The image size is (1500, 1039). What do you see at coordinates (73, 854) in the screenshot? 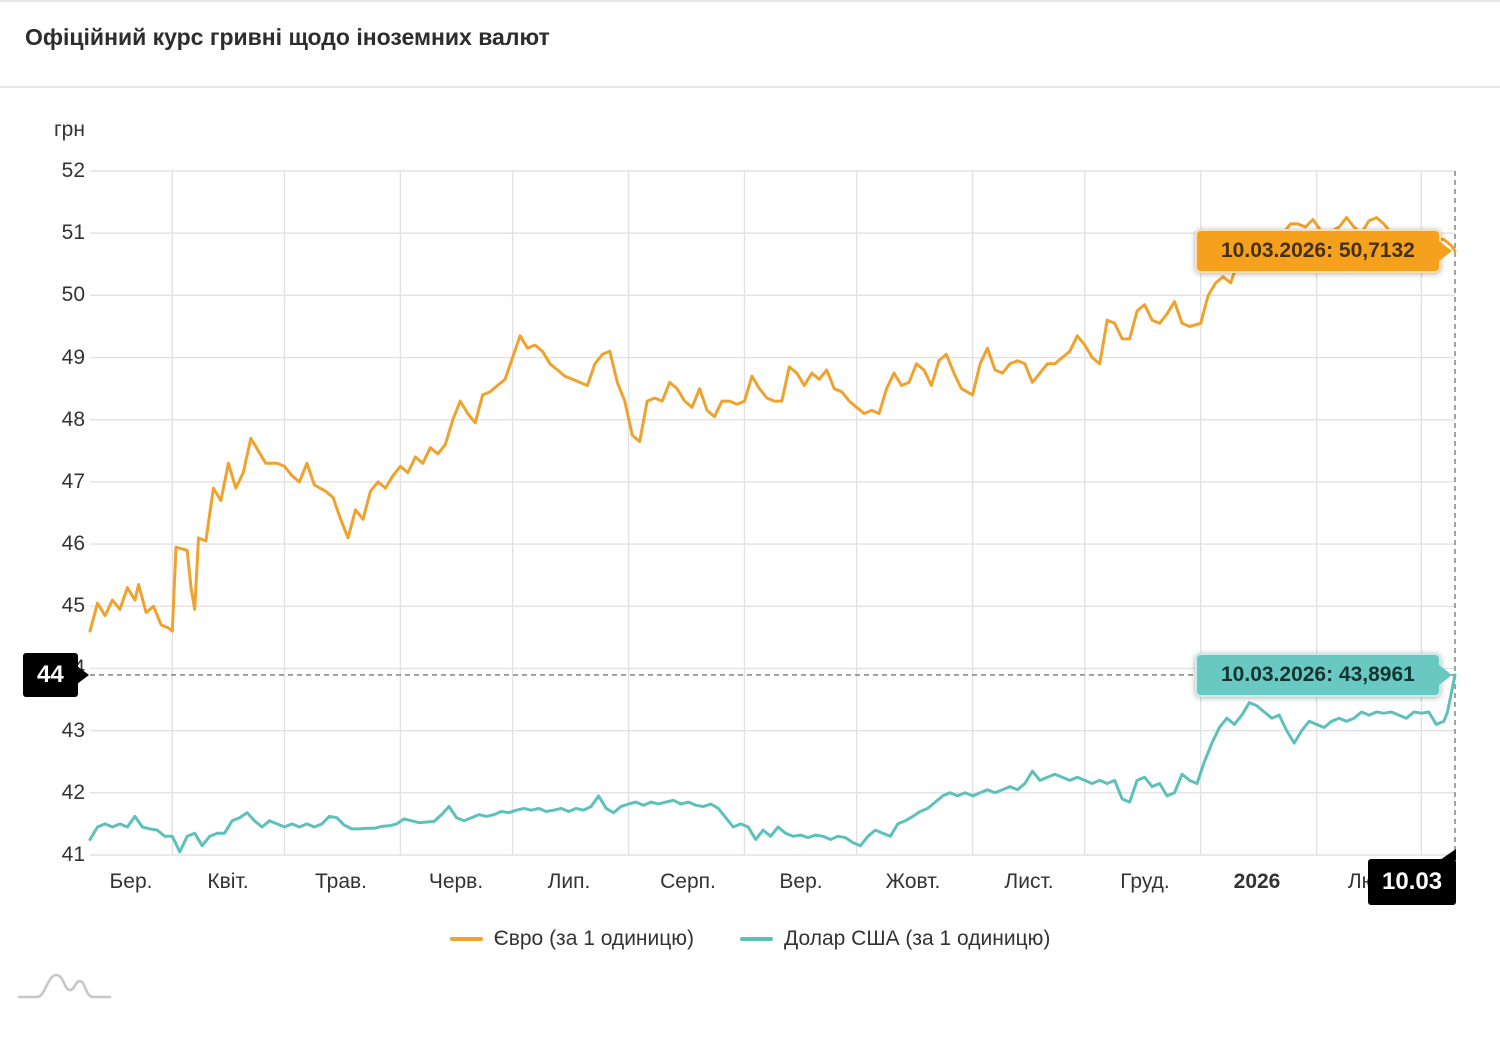
I see `y-tick-label: 41` at bounding box center [73, 854].